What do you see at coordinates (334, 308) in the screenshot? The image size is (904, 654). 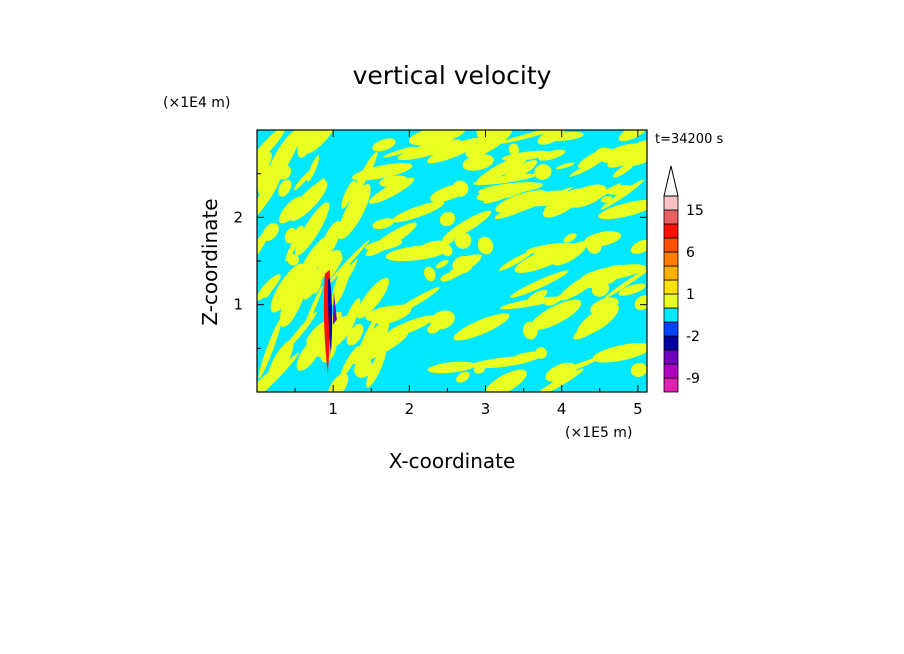 I see `downdraft-core` at bounding box center [334, 308].